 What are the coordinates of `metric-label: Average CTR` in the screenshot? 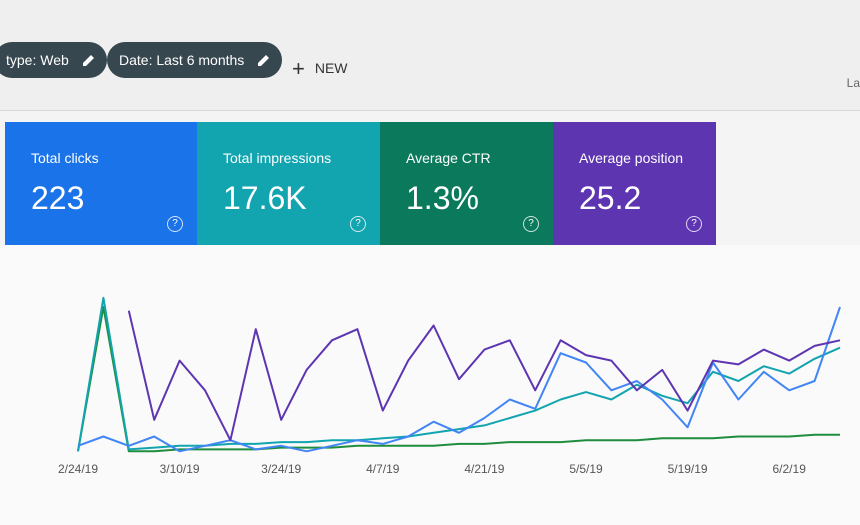 It's located at (448, 158).